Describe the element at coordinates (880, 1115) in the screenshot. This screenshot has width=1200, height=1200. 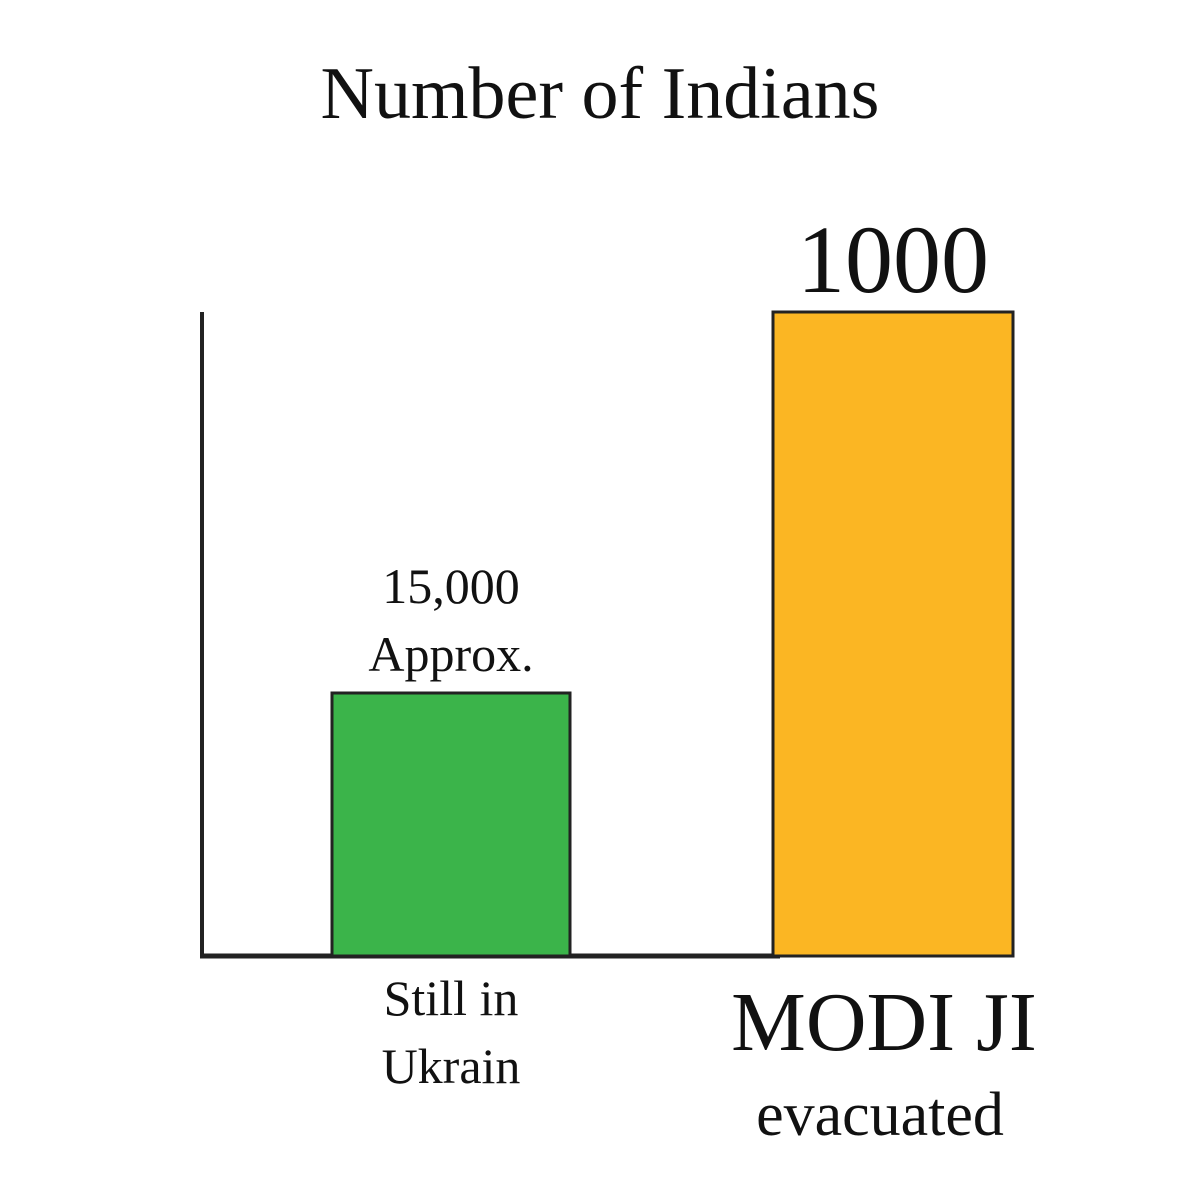
I see `category-label: evacuated` at that location.